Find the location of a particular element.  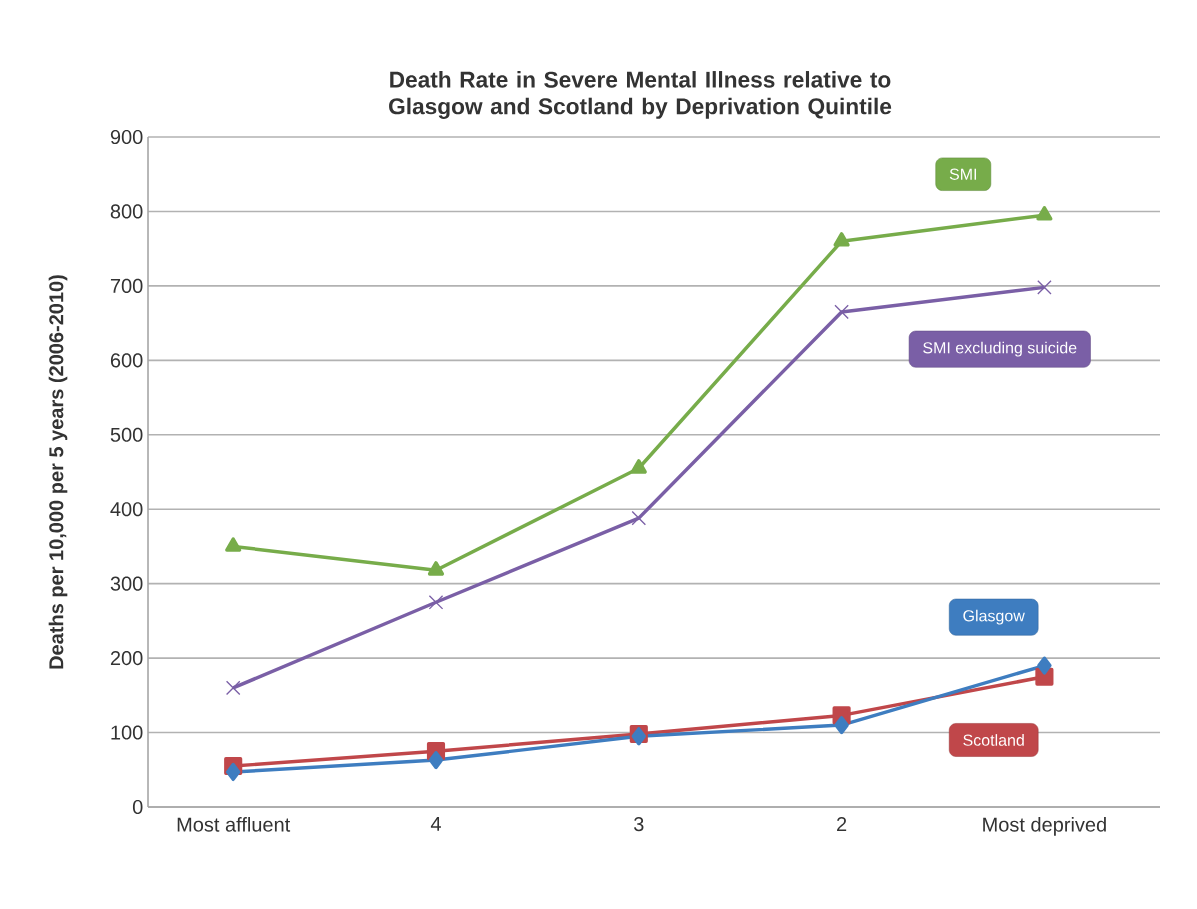

y-tick-label: 500 is located at coordinates (126, 434).